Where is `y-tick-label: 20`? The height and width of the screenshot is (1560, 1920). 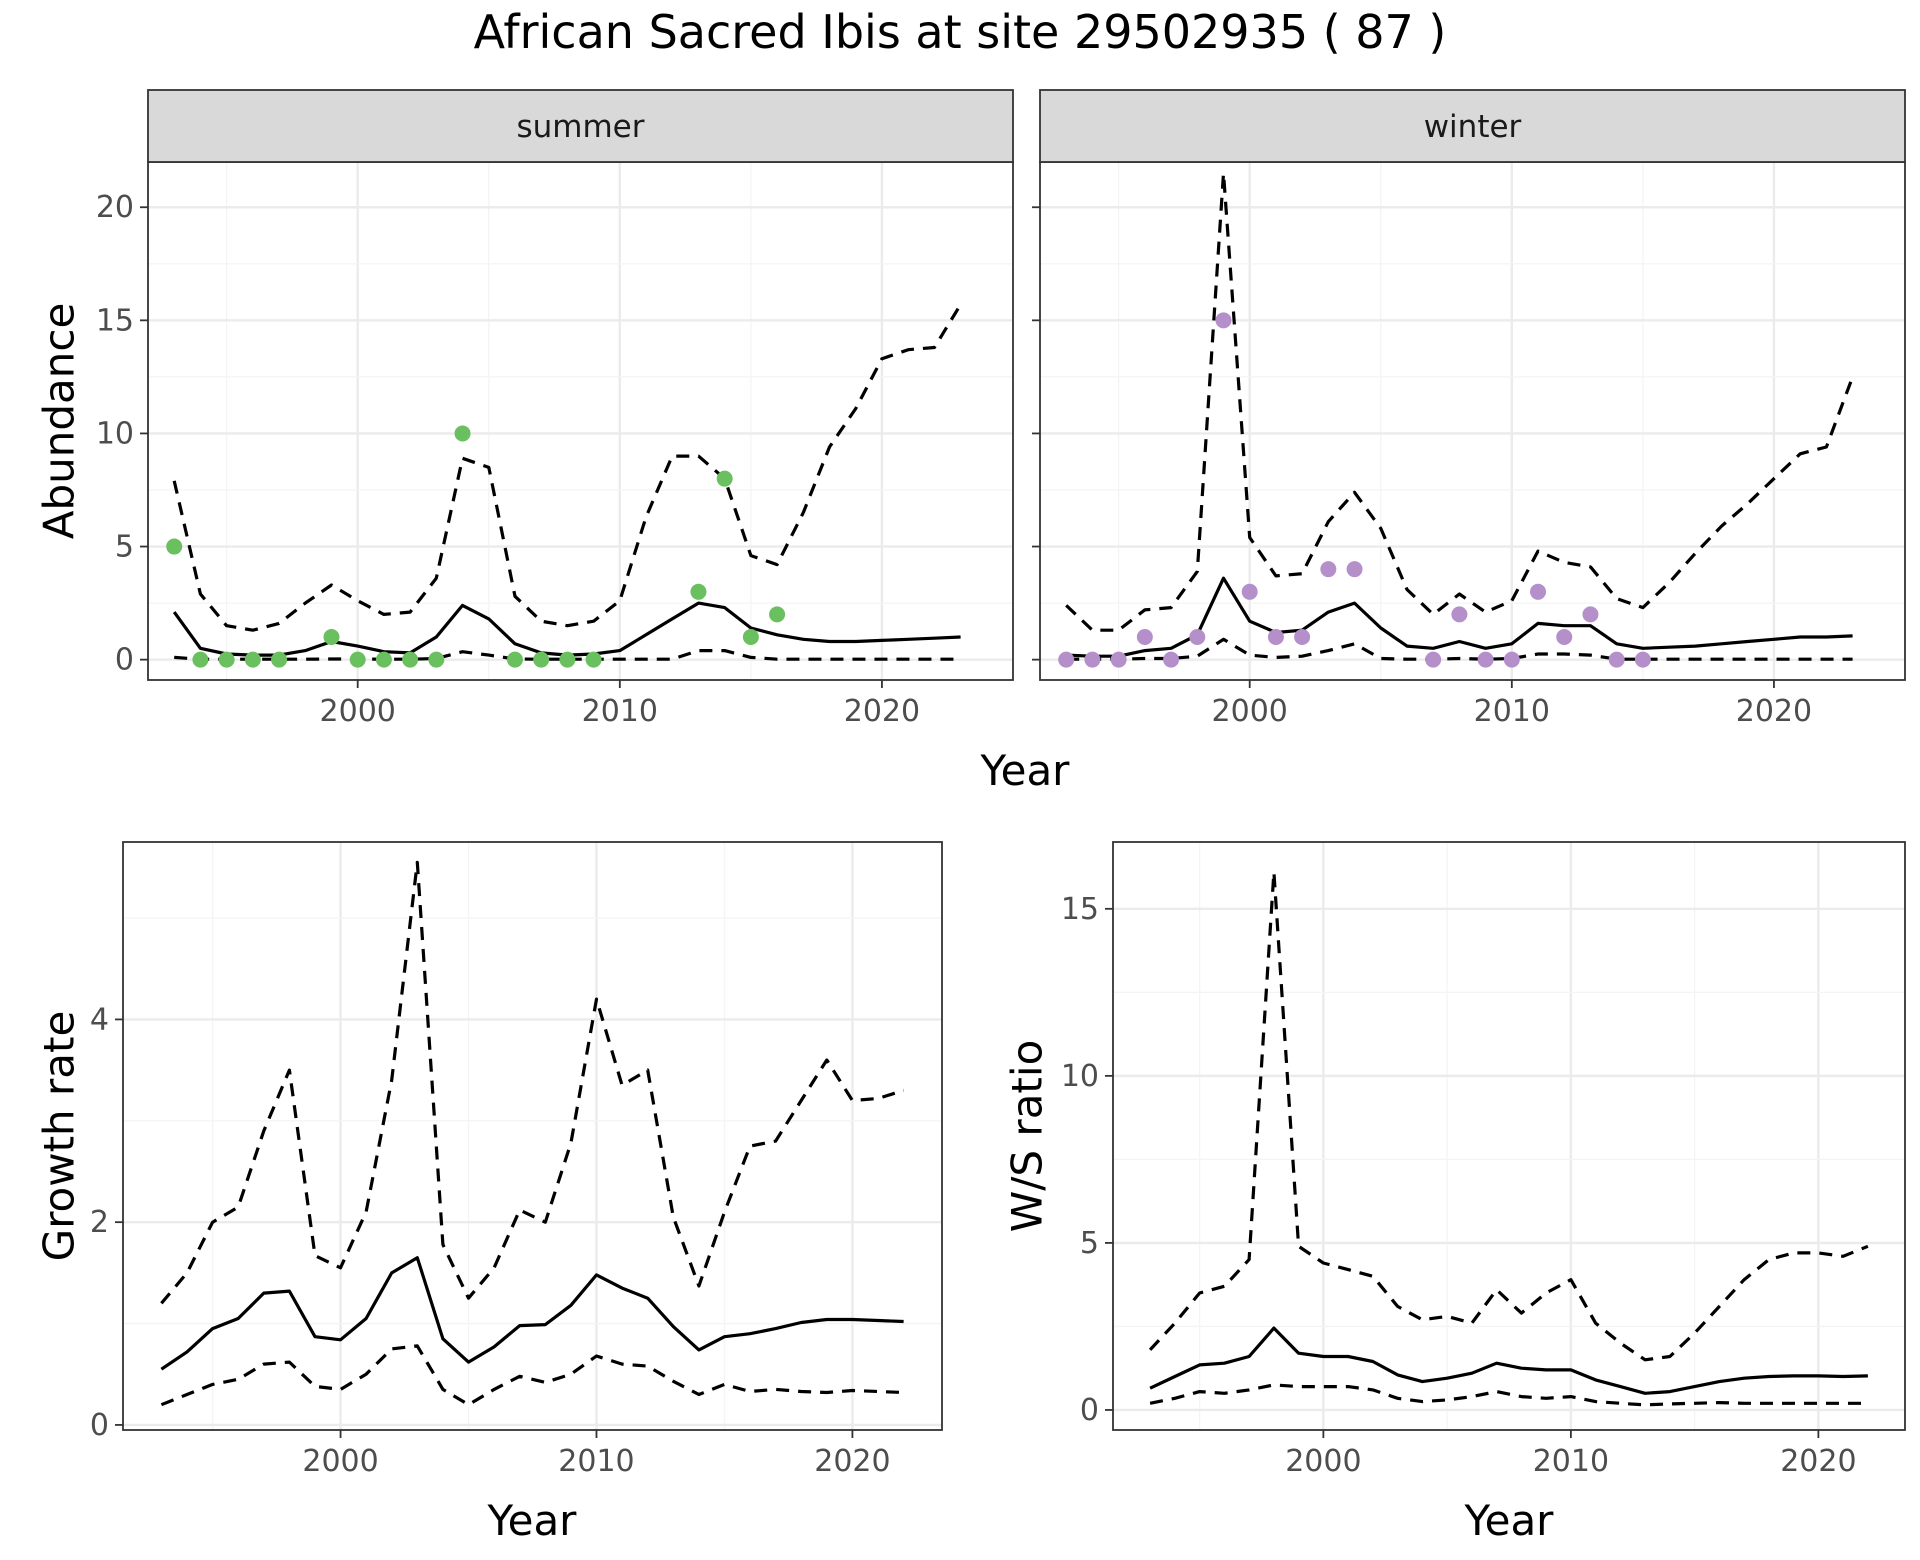
y-tick-label: 20 is located at coordinates (115, 207).